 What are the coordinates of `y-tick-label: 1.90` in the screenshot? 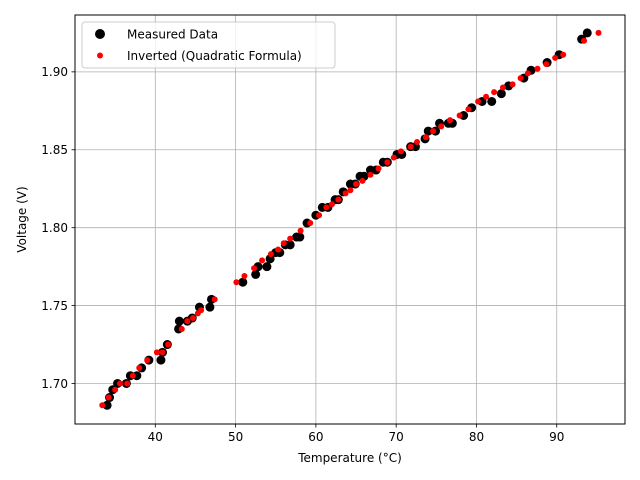 It's located at (54, 72).